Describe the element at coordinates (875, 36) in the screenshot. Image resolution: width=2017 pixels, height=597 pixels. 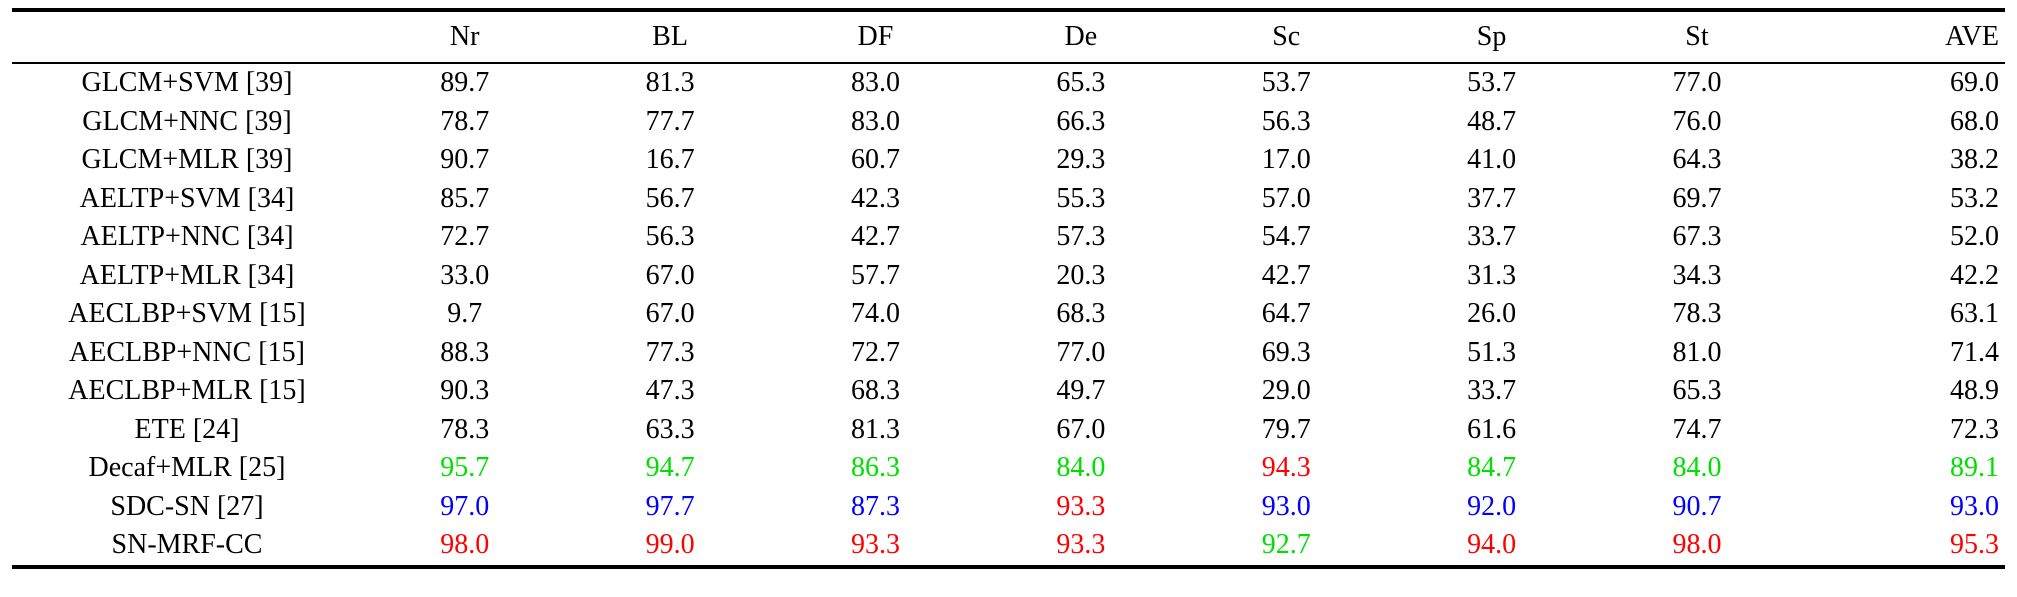
I see `header-df: DF` at that location.